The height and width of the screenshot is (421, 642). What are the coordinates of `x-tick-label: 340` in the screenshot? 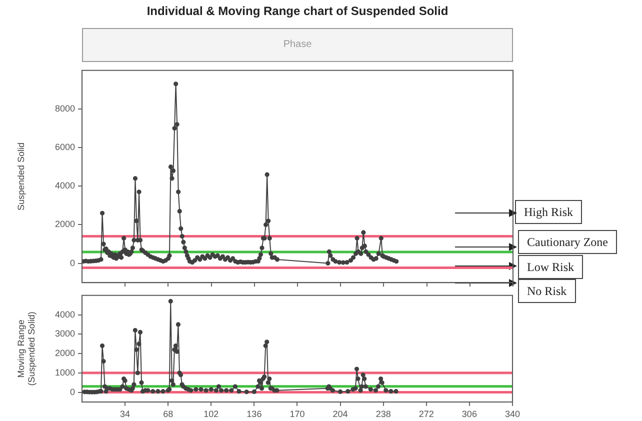 It's located at (512, 413).